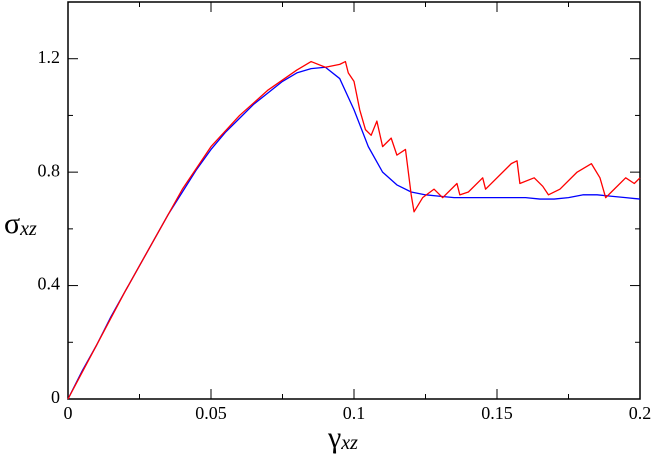 This screenshot has height=458, width=654. What do you see at coordinates (28, 229) in the screenshot?
I see `y-axis-subscript: xz` at bounding box center [28, 229].